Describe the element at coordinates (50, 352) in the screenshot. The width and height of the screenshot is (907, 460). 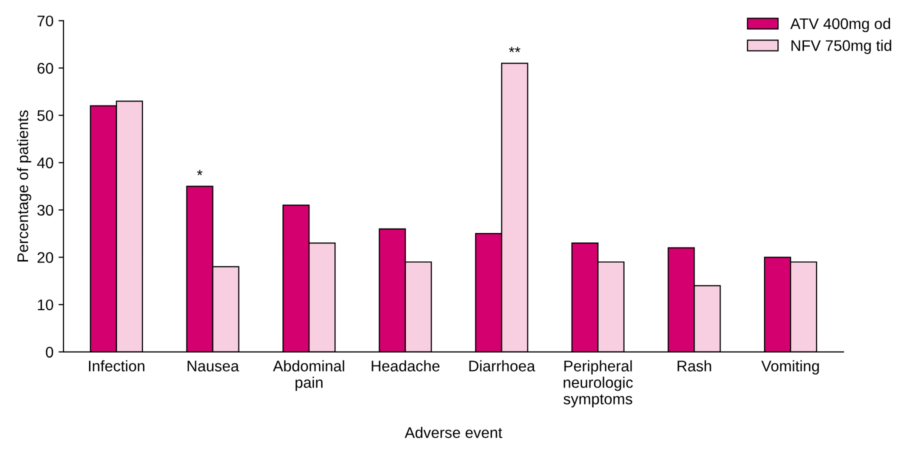
I see `y-tick-label: 0` at that location.